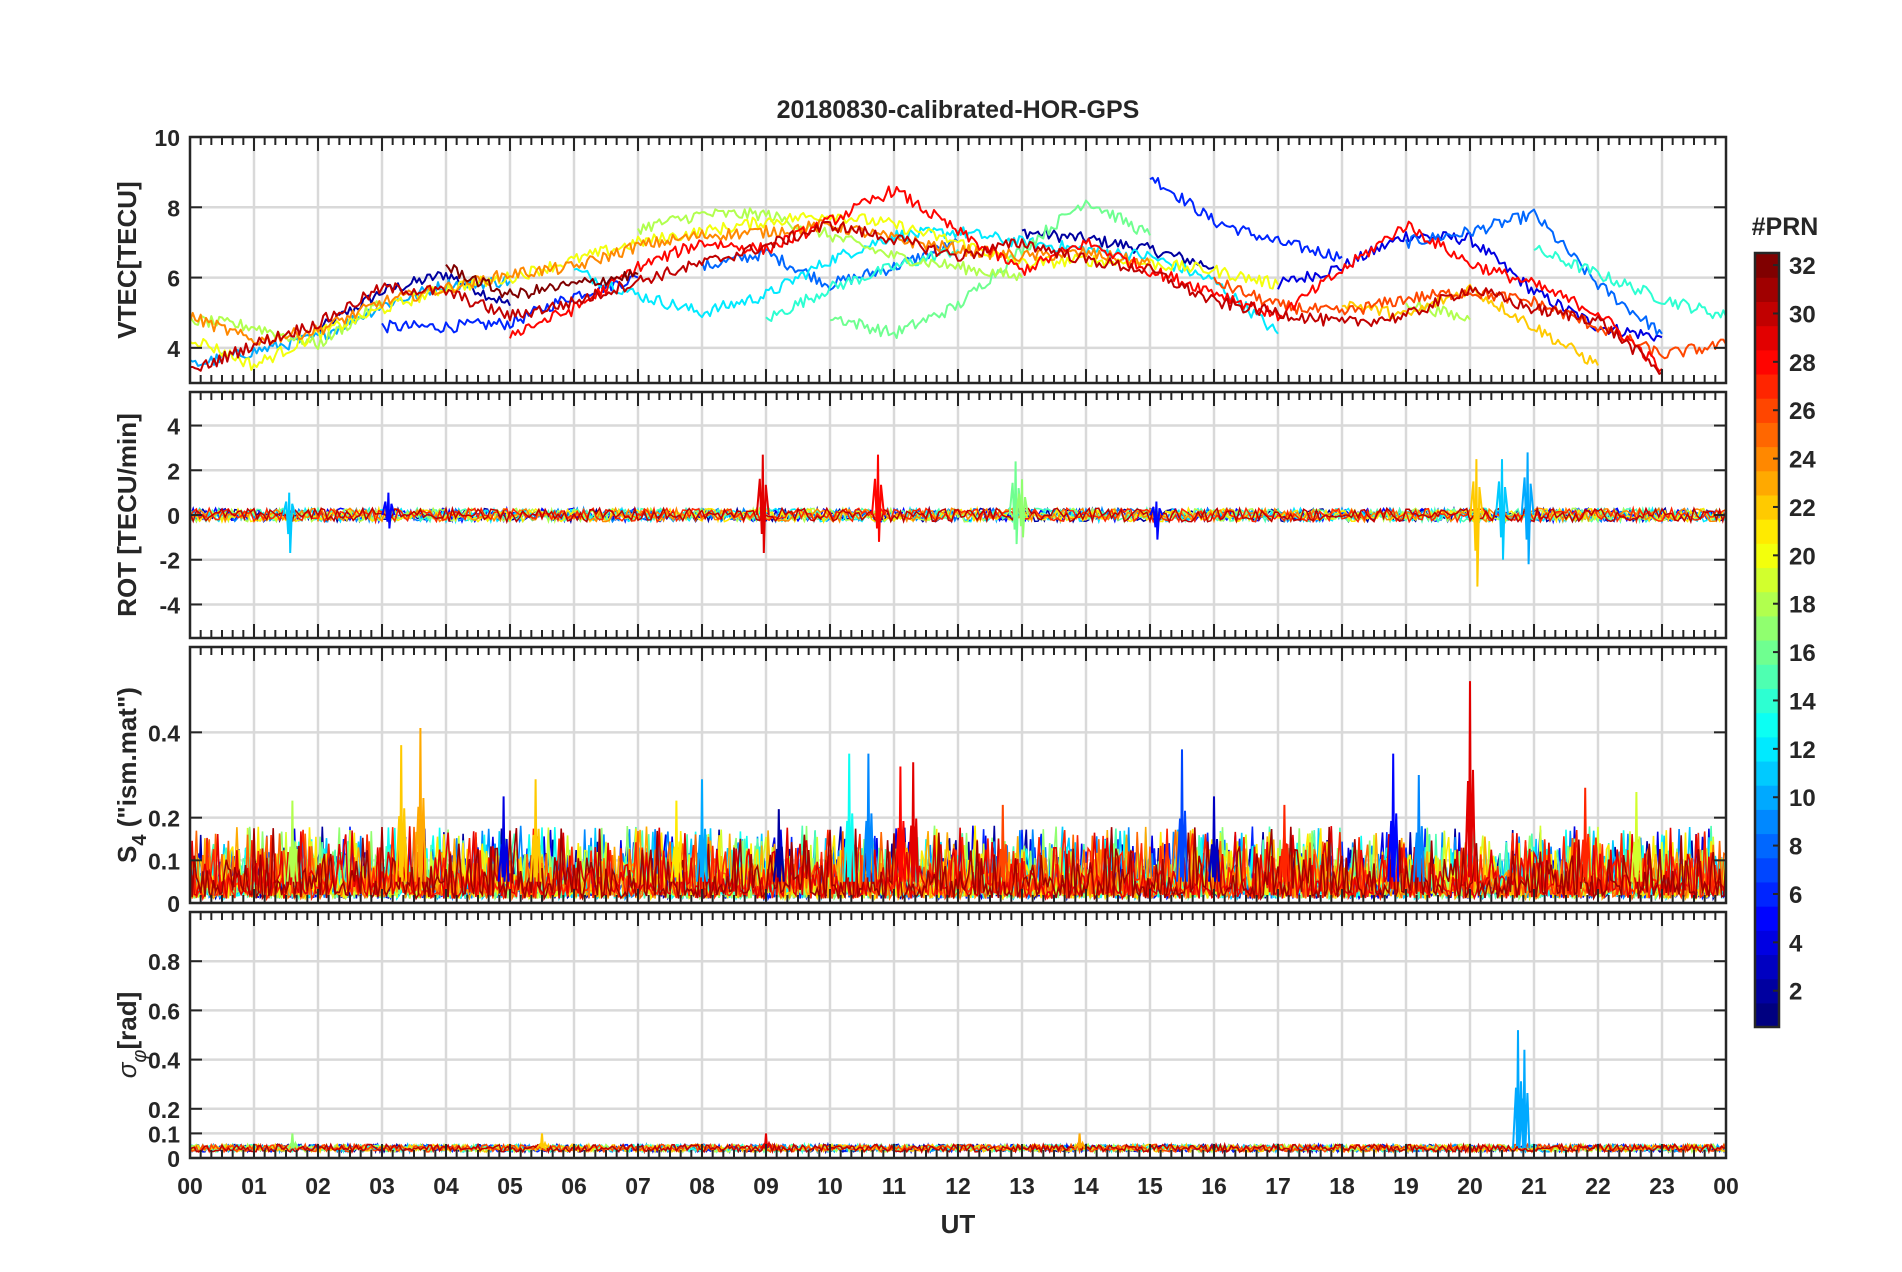 The width and height of the screenshot is (1902, 1272). Describe the element at coordinates (1802, 314) in the screenshot. I see `colorbar-tick-label: 30` at that location.